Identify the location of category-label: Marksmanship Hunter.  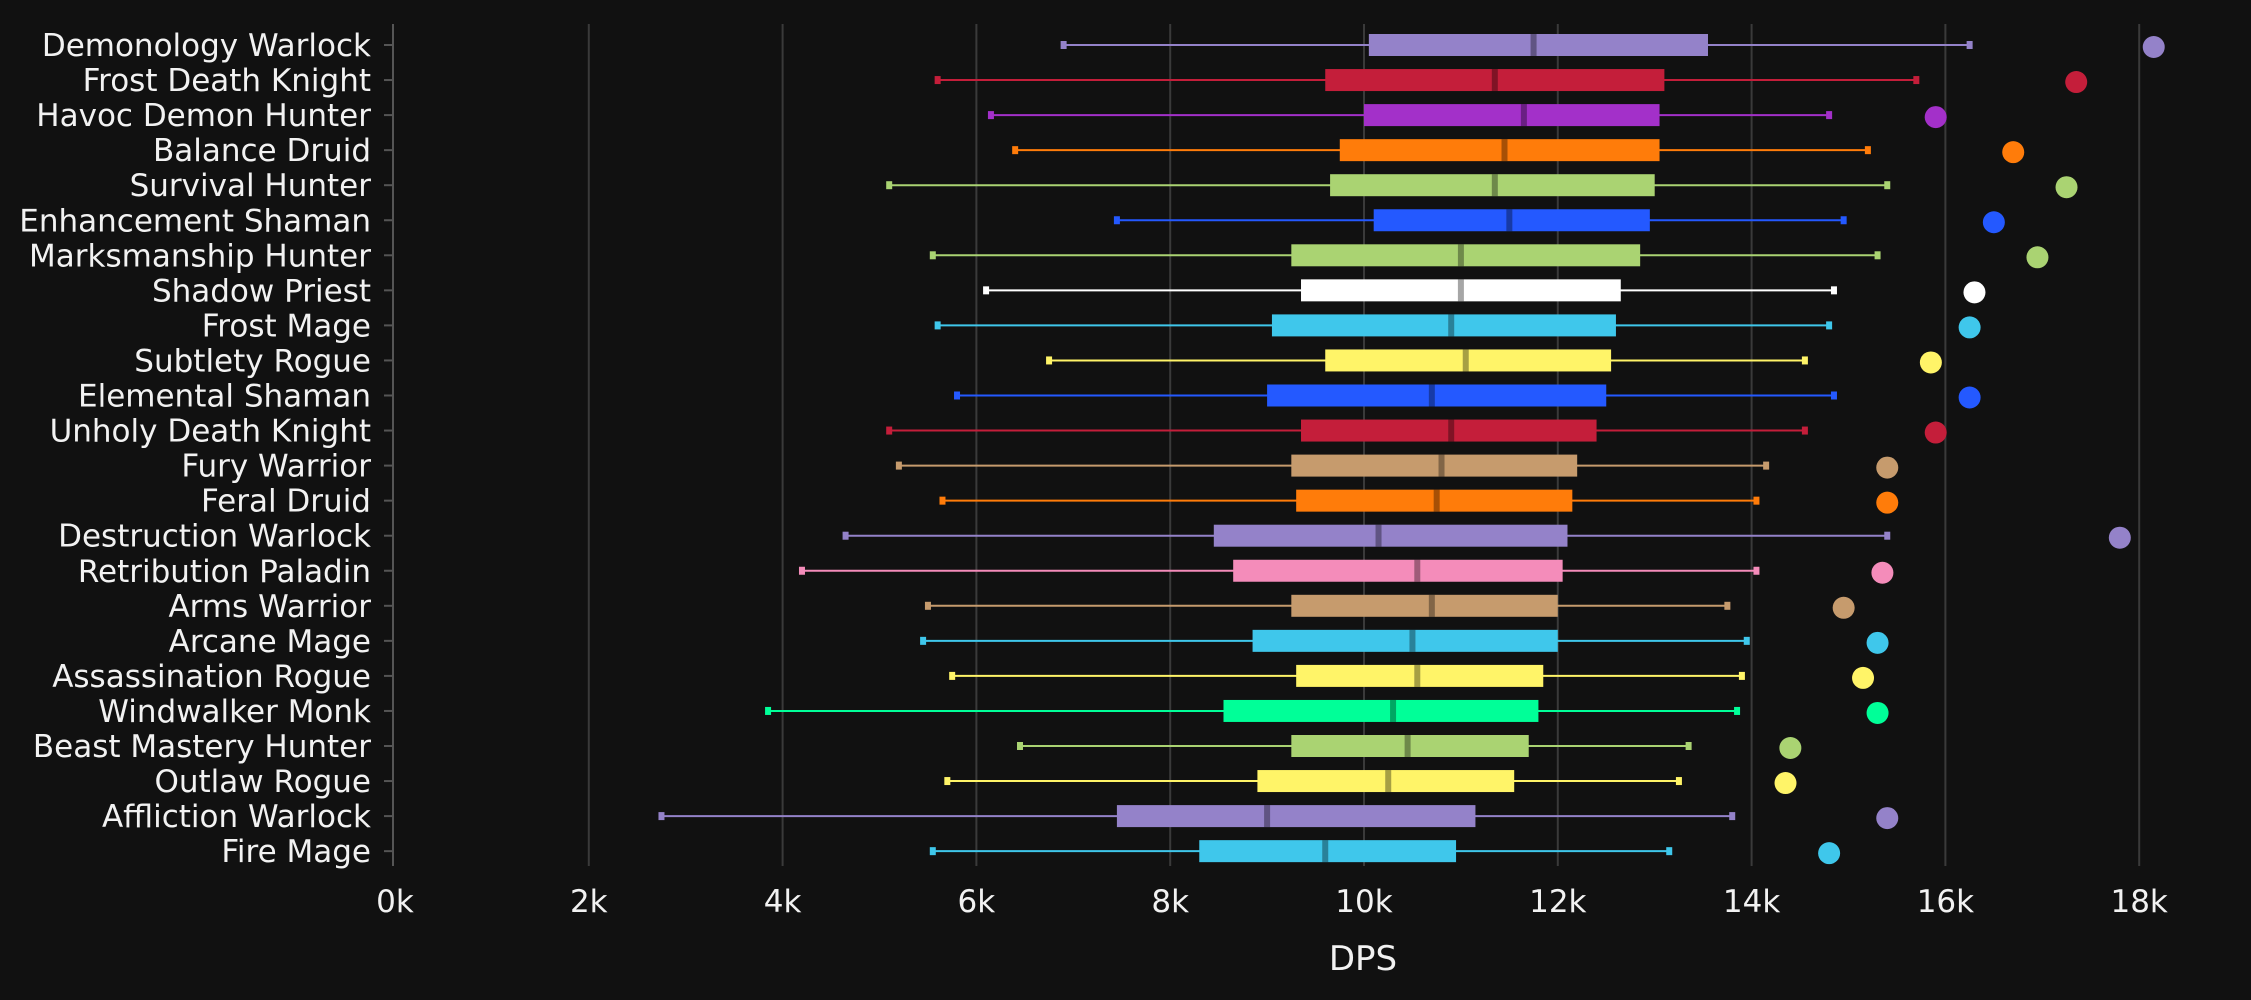
(200, 256).